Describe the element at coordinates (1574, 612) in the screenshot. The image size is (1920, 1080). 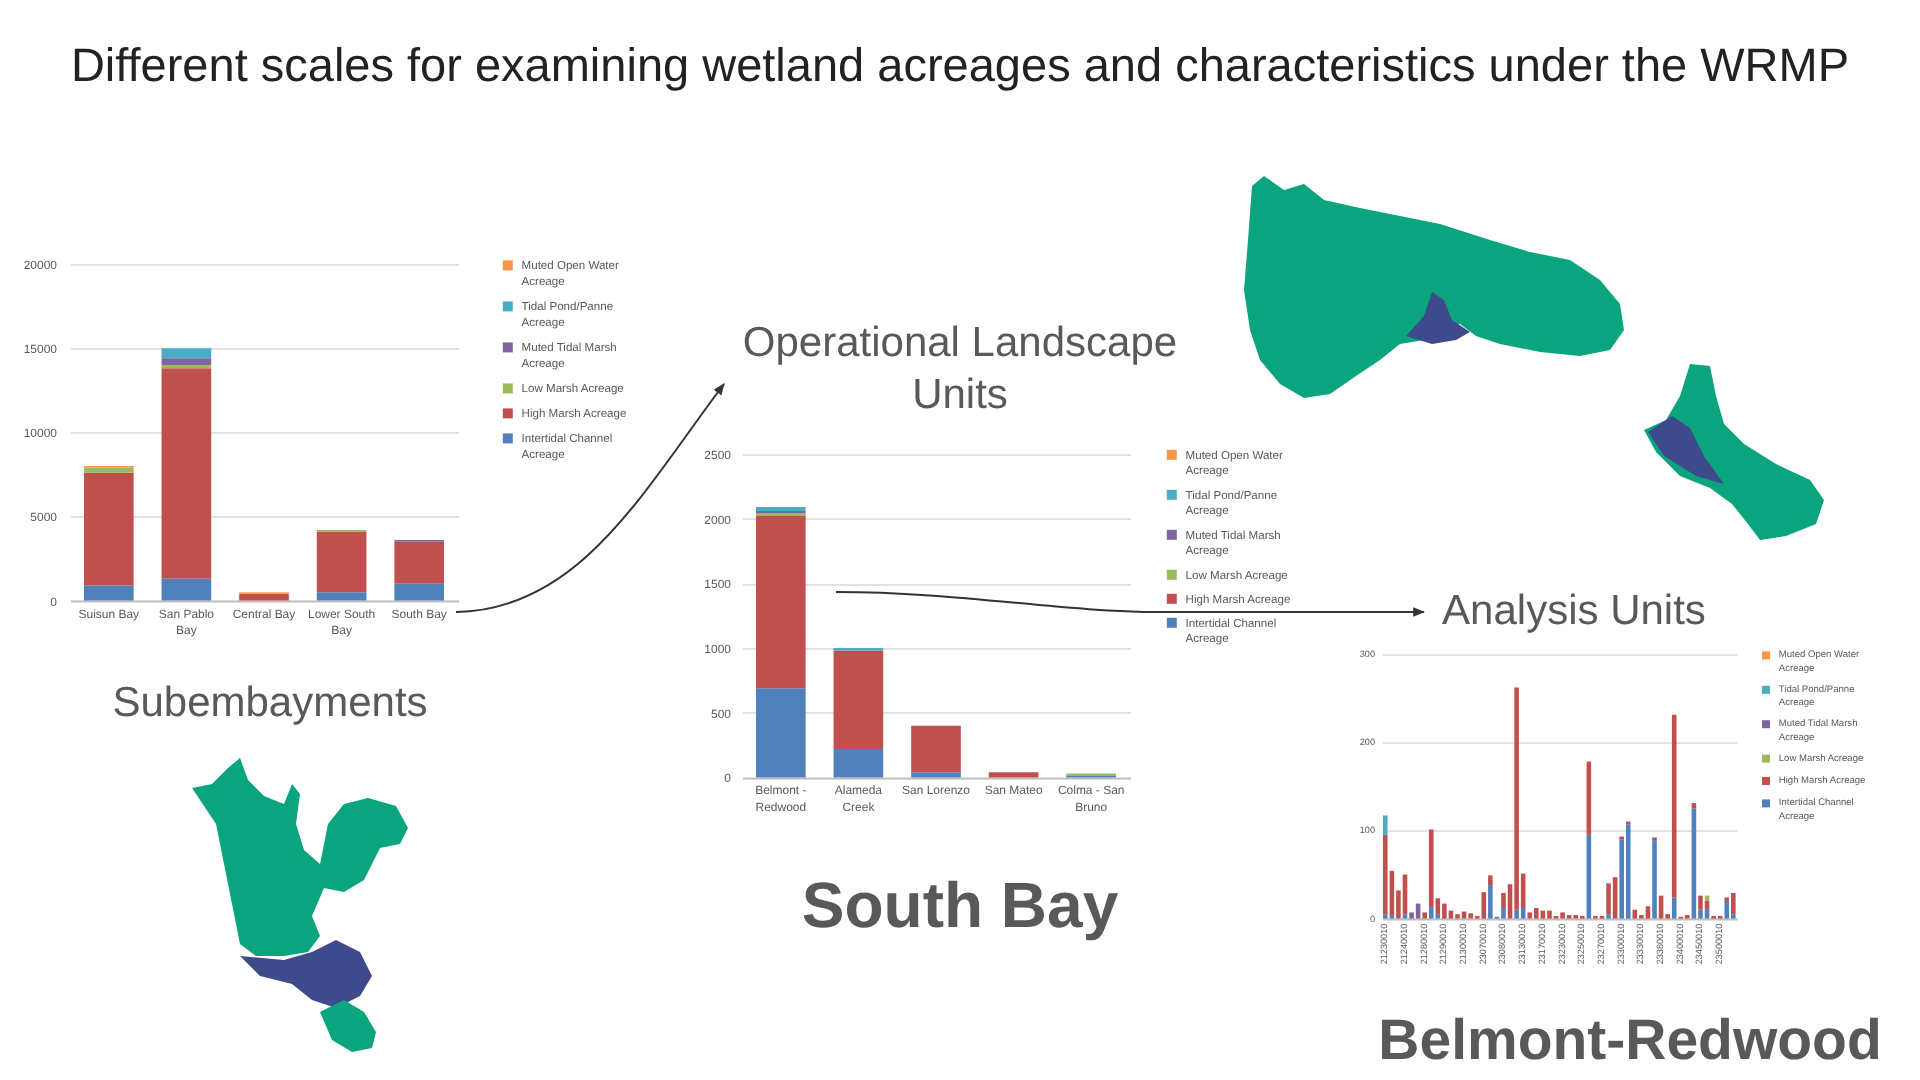
I see `chart-title: Analysis Units` at that location.